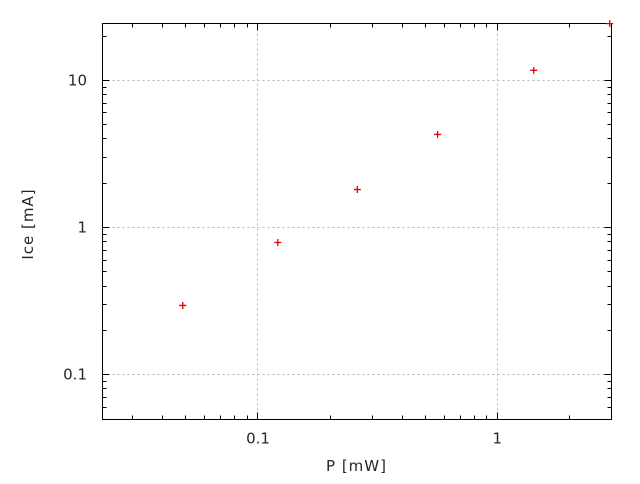  What do you see at coordinates (28, 223) in the screenshot?
I see `y-axis-label: Ice [mA]` at bounding box center [28, 223].